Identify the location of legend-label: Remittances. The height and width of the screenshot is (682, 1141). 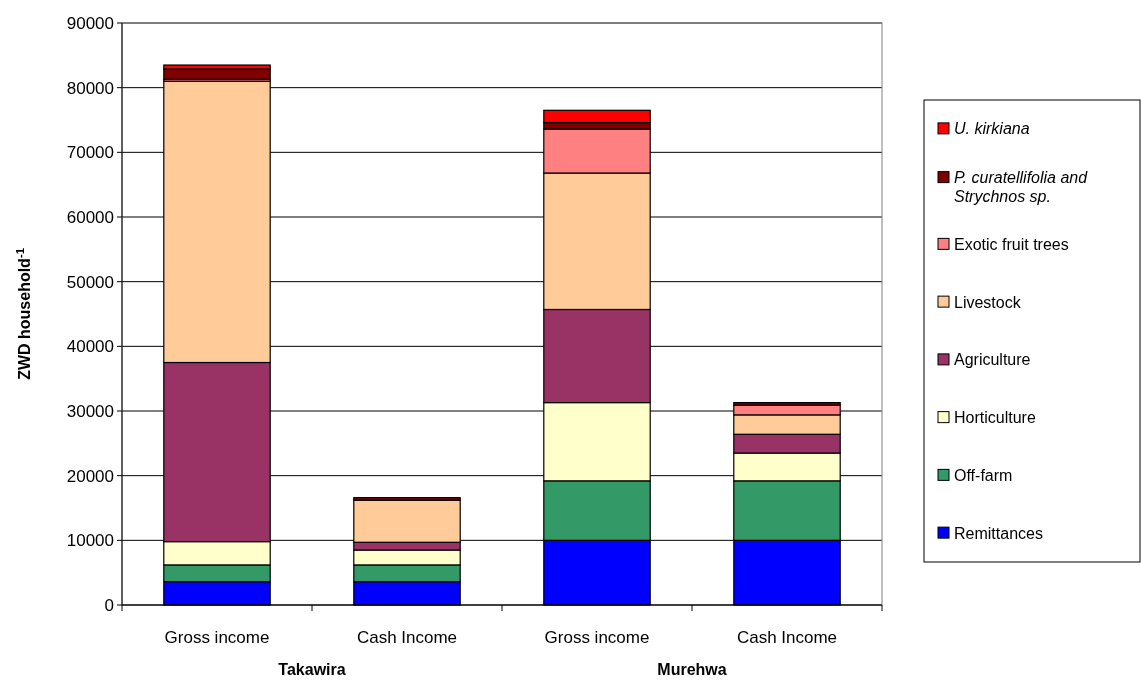
(998, 533).